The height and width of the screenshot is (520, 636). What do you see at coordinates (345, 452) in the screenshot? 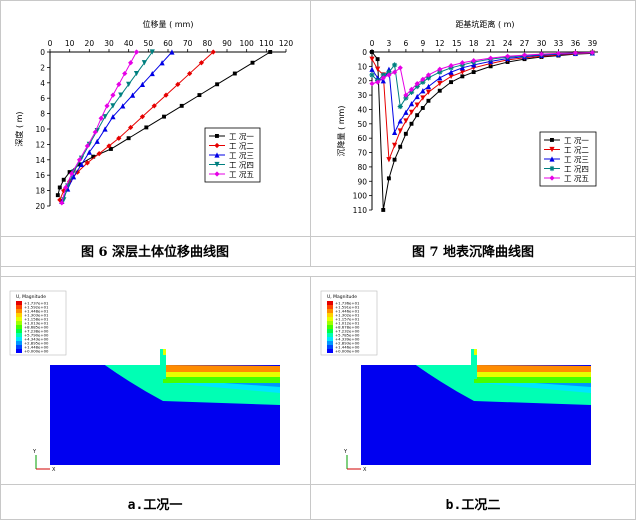
I see `fem-axis-y-label: Y` at bounding box center [345, 452].